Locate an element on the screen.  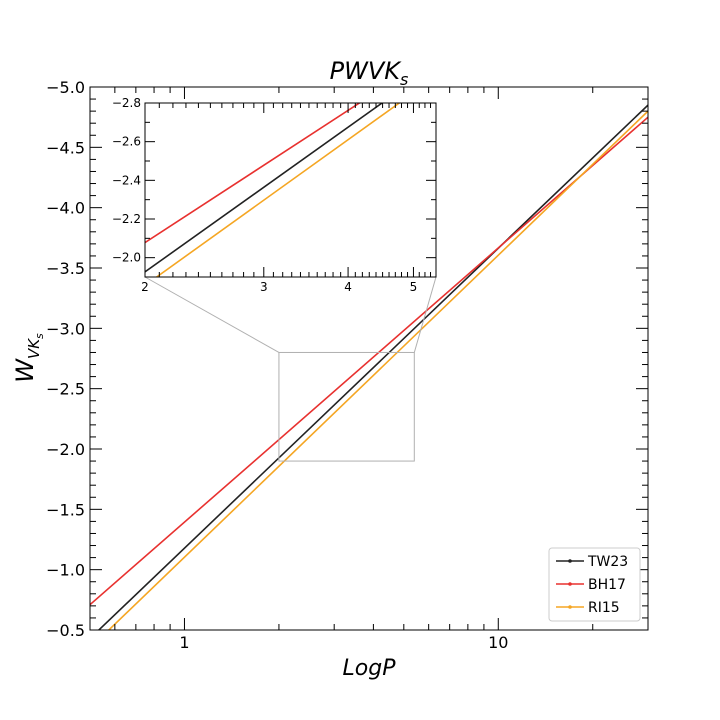
inset-plot: −2.0 −2.2 −2.4 −2.6 −2.8 2 3 4 5 is located at coordinates (274, 195).